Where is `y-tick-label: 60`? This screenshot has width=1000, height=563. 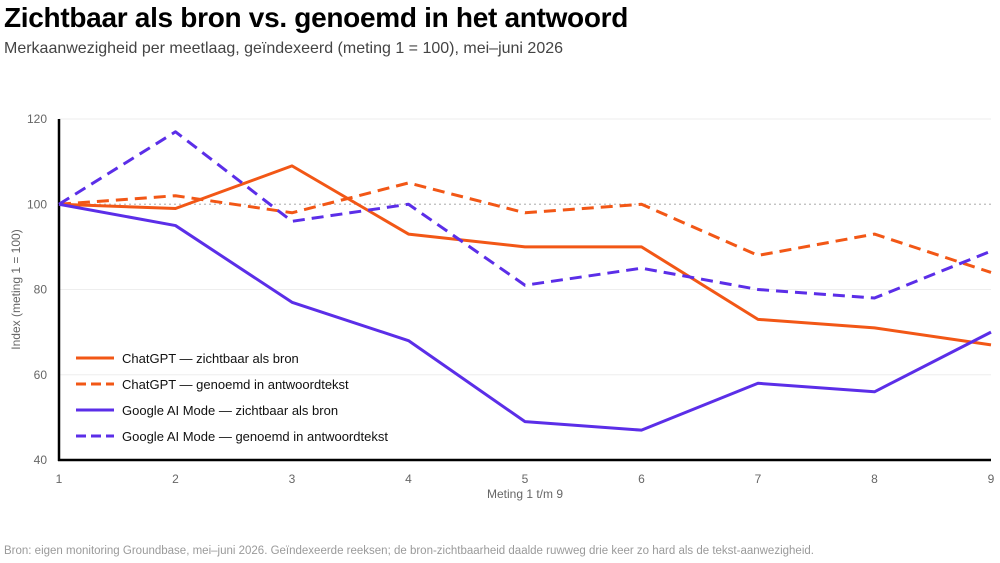
y-tick-label: 60 is located at coordinates (41, 375).